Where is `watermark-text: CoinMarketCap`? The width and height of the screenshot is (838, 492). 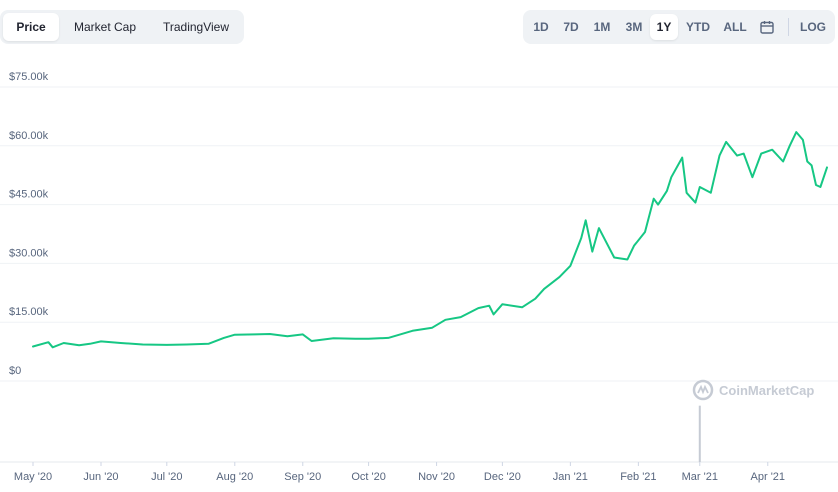 watermark-text: CoinMarketCap is located at coordinates (766, 390).